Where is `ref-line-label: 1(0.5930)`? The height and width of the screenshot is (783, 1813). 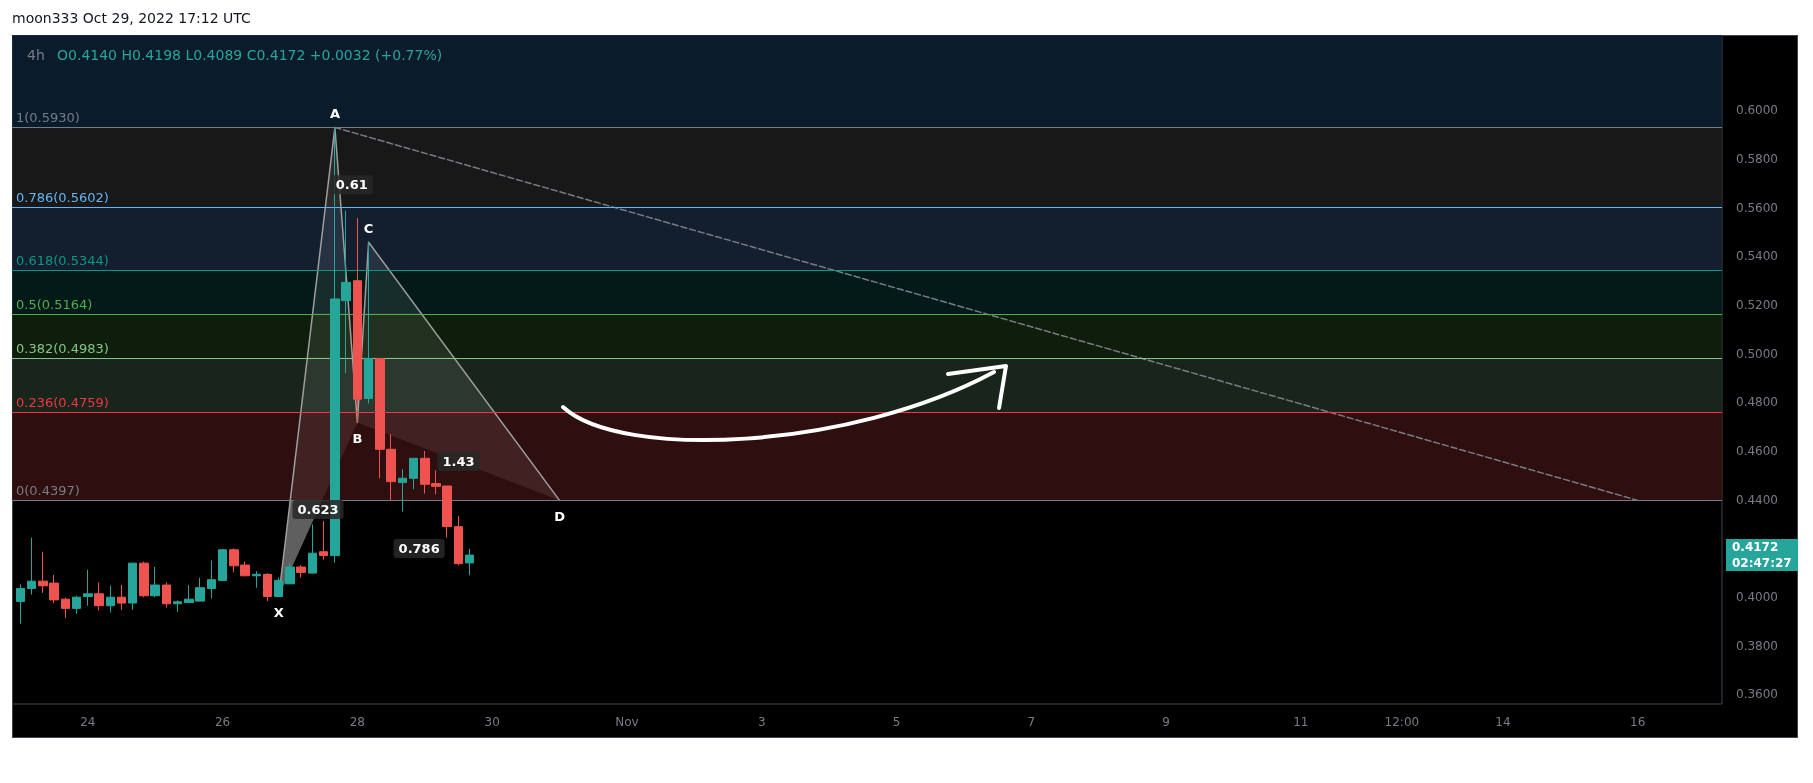
ref-line-label: 1(0.5930) is located at coordinates (48, 118).